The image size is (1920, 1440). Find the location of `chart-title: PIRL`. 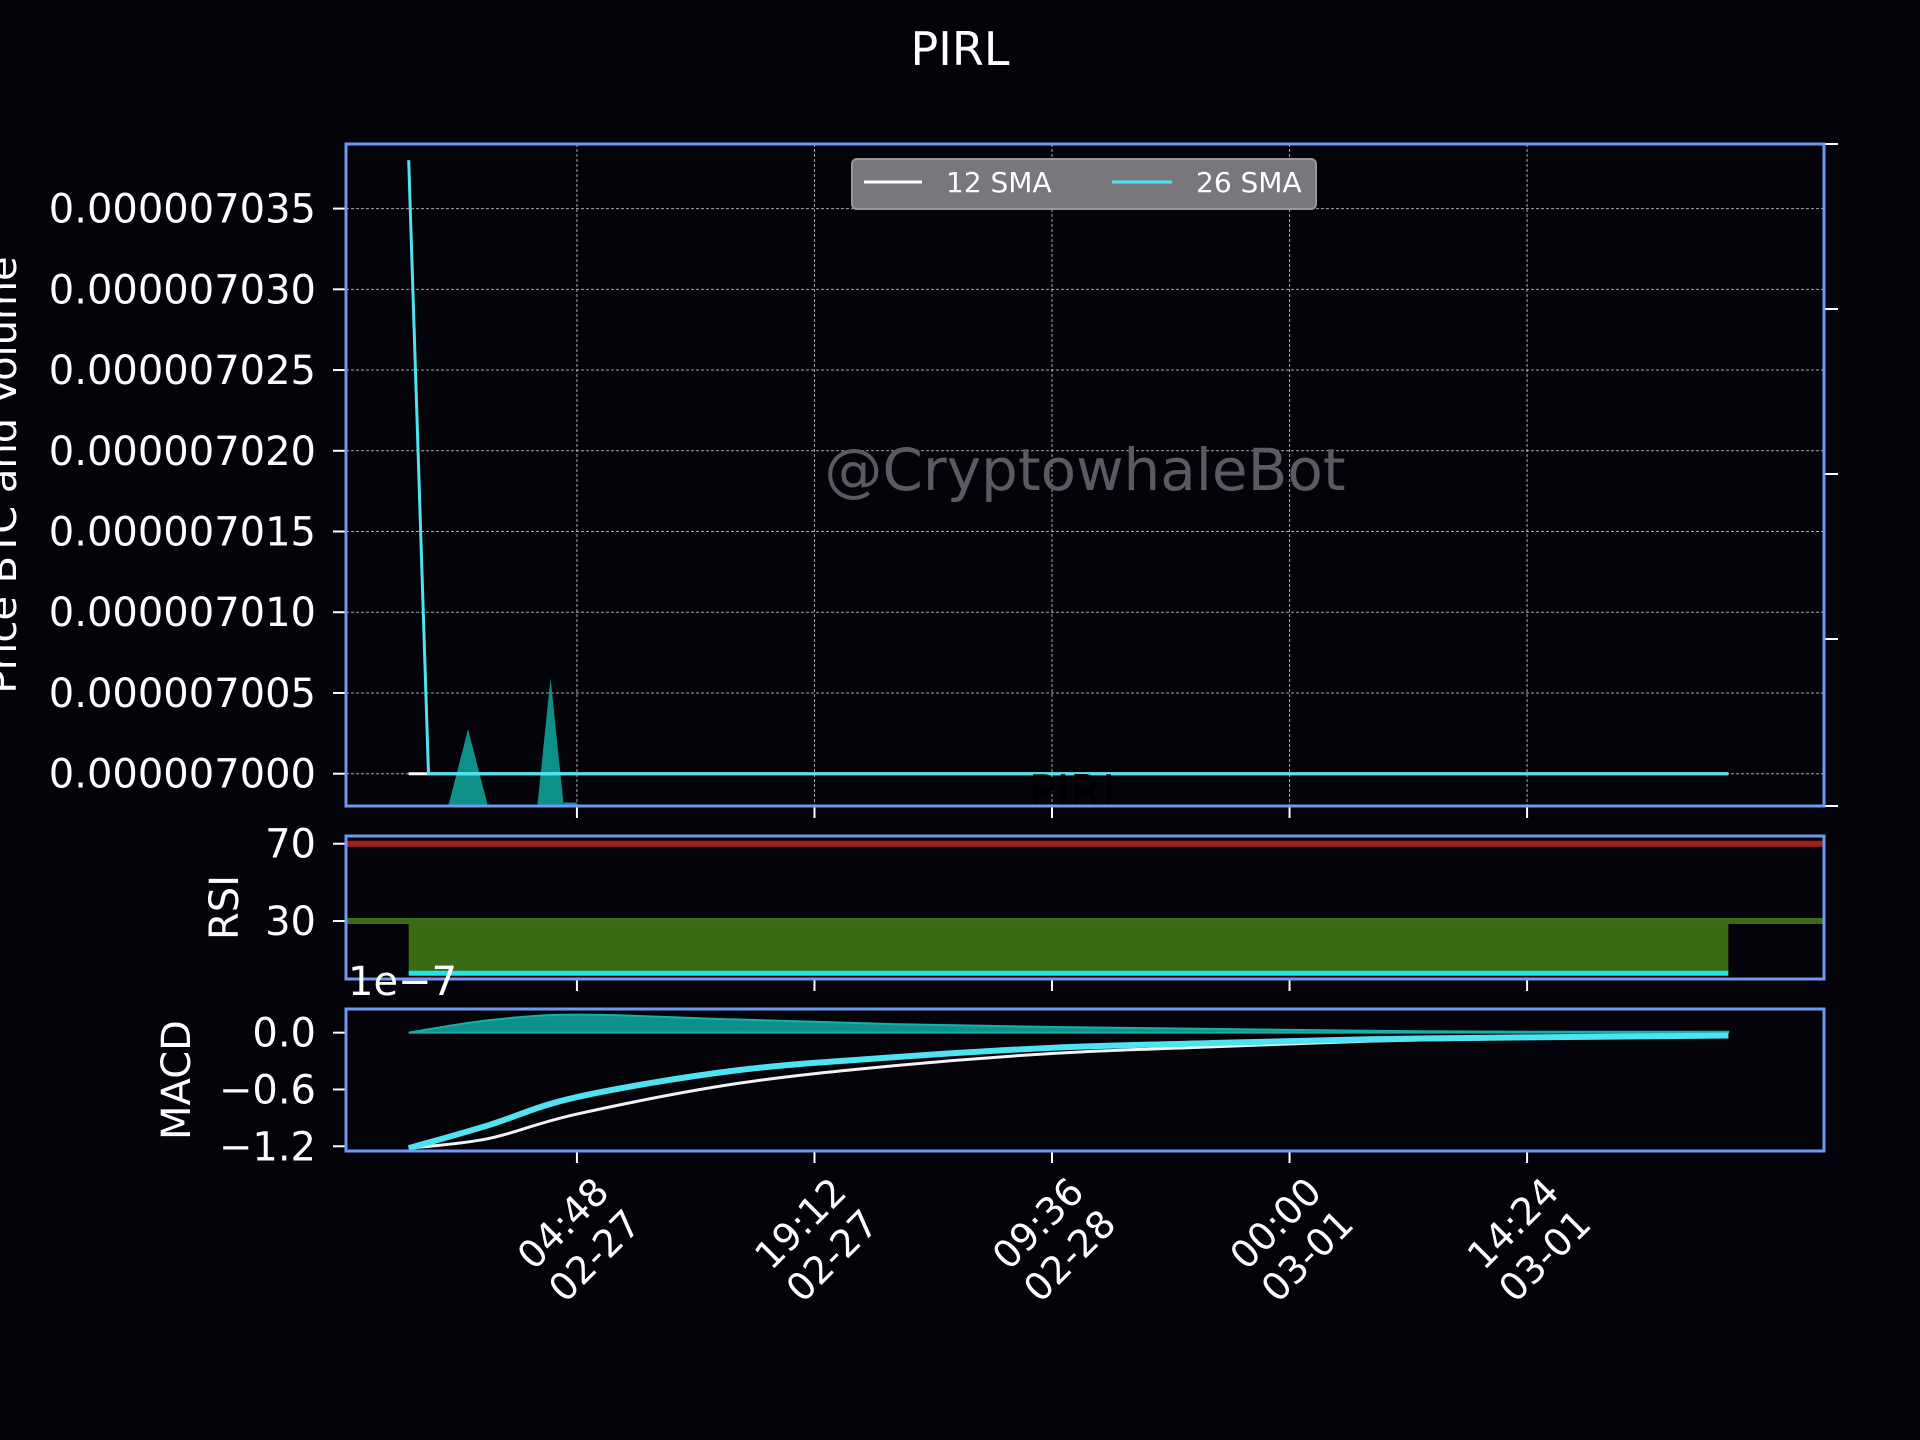

chart-title: PIRL is located at coordinates (960, 49).